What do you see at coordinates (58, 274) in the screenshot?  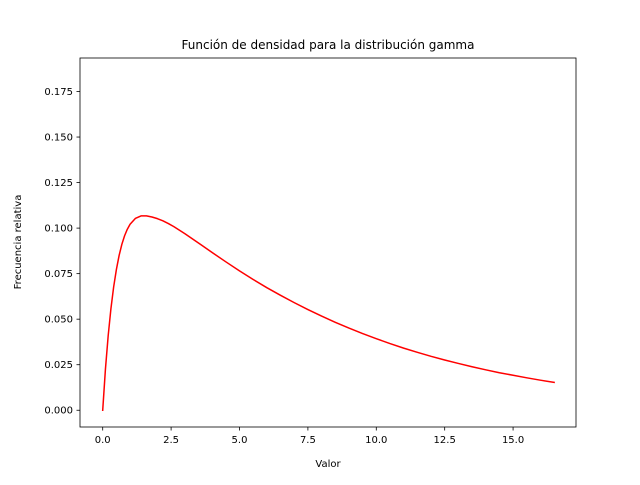 I see `y-tick-label: 0.075` at bounding box center [58, 274].